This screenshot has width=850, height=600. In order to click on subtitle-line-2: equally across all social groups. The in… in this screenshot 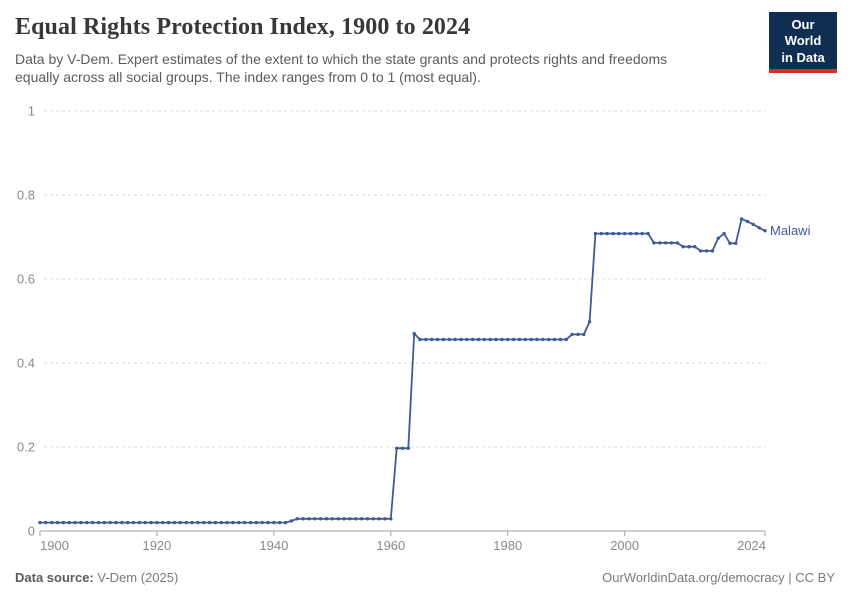, I will do `click(248, 77)`.